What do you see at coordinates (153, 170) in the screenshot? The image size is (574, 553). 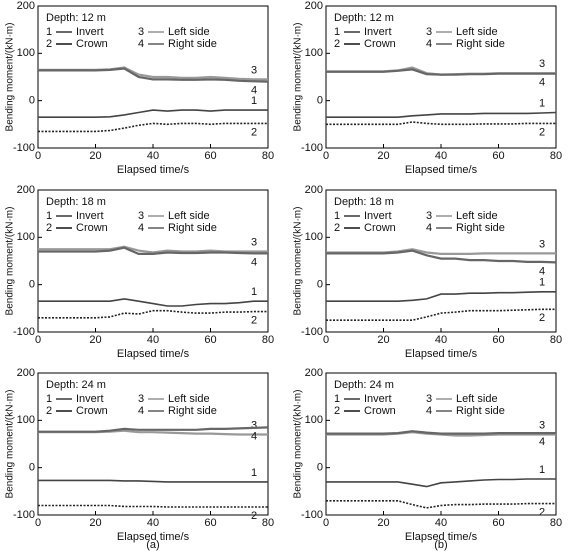 I see `x-axis-title: Elapsed time/s` at bounding box center [153, 170].